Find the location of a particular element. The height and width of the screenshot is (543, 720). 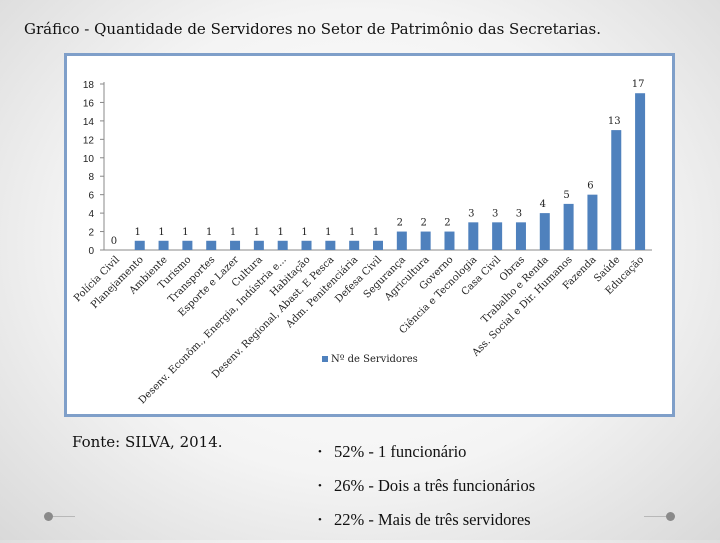

data-label: 4 is located at coordinates (543, 204).